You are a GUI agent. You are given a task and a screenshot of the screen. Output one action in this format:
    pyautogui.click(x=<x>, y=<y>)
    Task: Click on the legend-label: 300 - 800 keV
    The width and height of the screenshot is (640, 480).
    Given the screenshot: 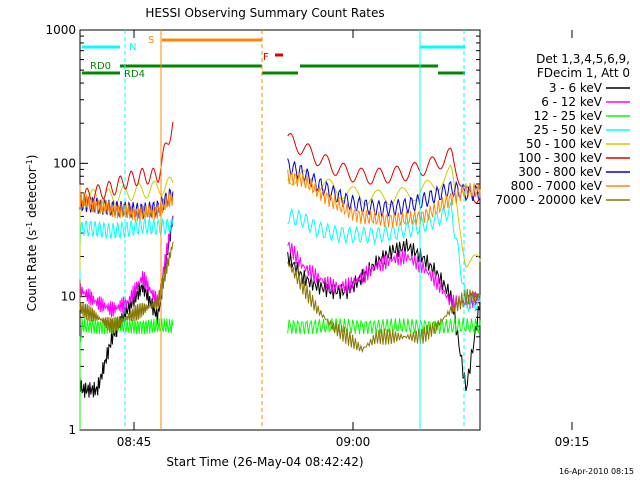 What is the action you would take?
    pyautogui.click(x=560, y=172)
    